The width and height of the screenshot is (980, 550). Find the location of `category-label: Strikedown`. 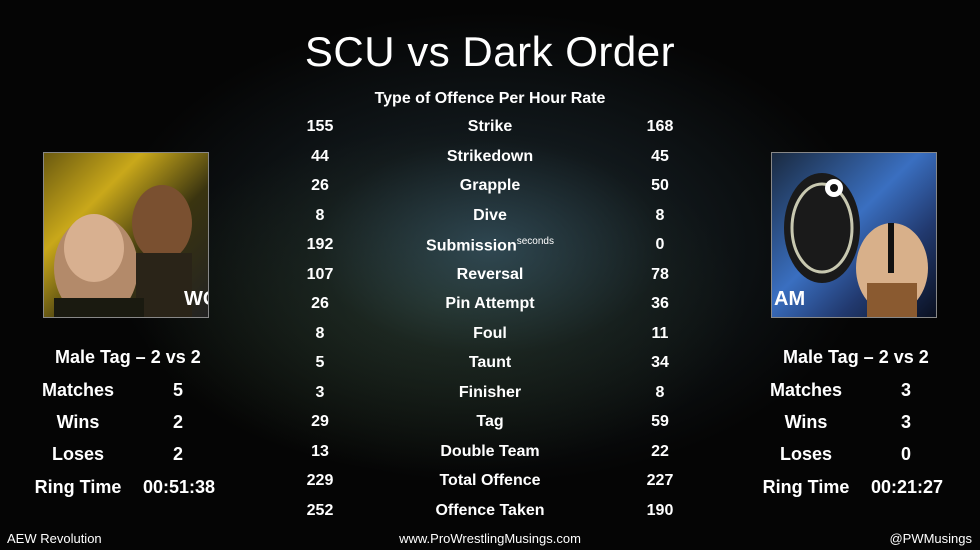

category-label: Strikedown is located at coordinates (490, 157).